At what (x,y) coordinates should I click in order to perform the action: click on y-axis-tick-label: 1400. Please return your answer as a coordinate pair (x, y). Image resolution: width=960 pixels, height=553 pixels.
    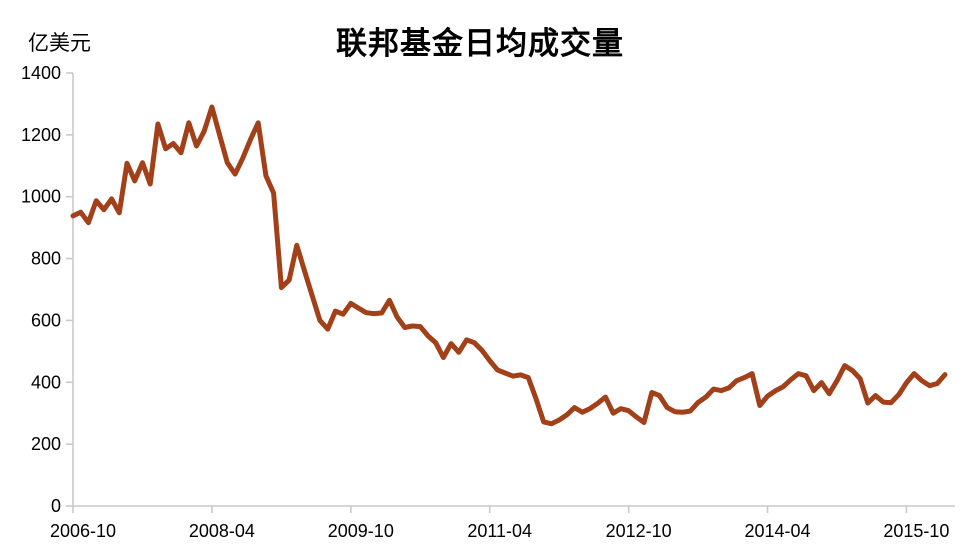
    Looking at the image, I should click on (41, 73).